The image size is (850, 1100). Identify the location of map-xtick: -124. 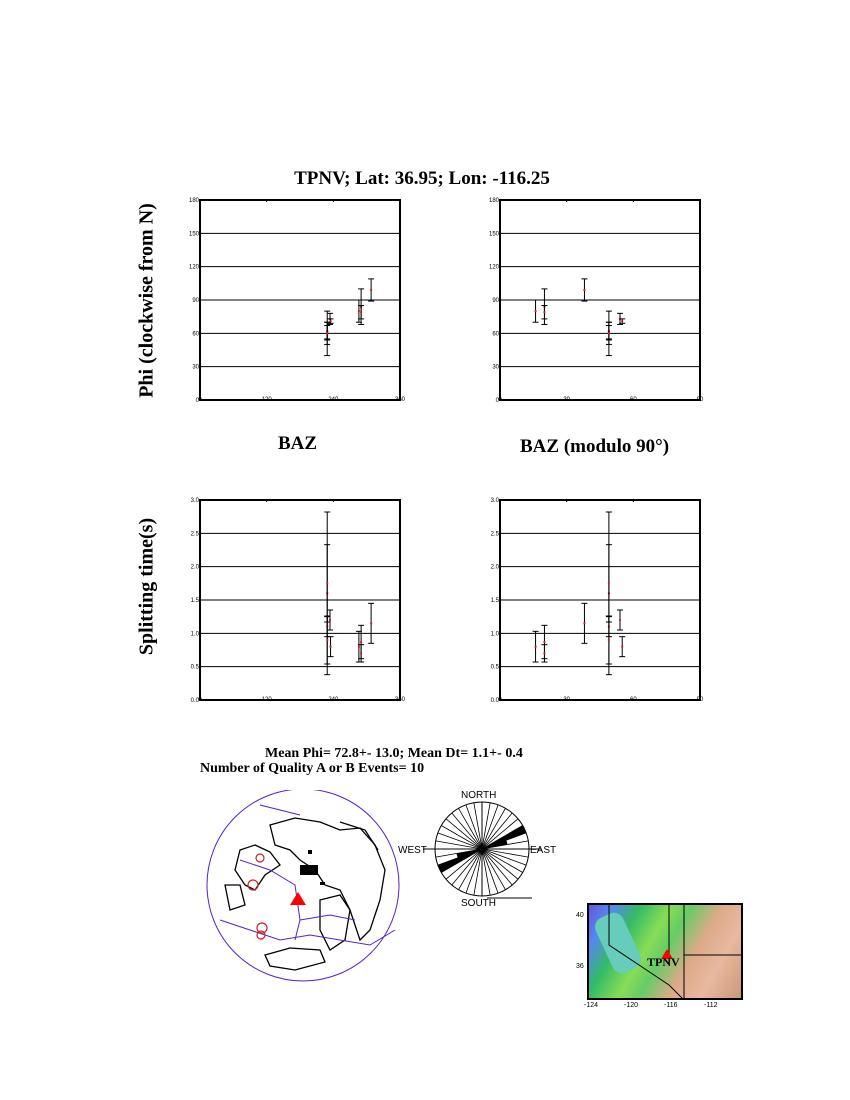
(591, 1005).